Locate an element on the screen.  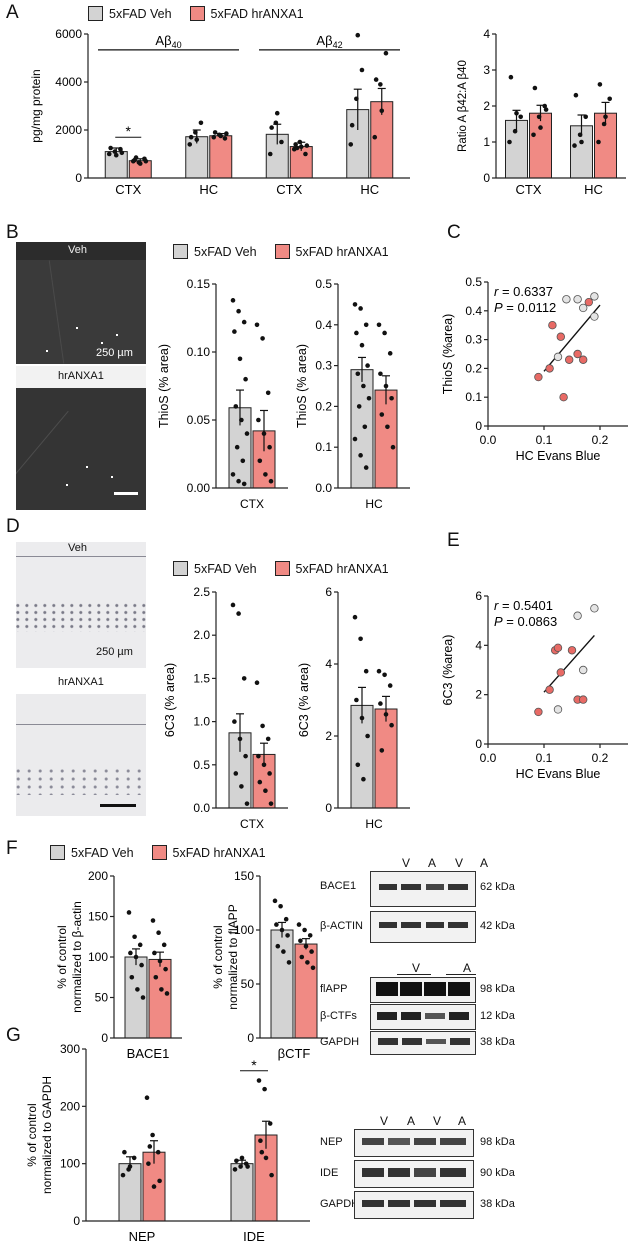
y-tick-label: 0.1 is located at coordinates (473, 397).